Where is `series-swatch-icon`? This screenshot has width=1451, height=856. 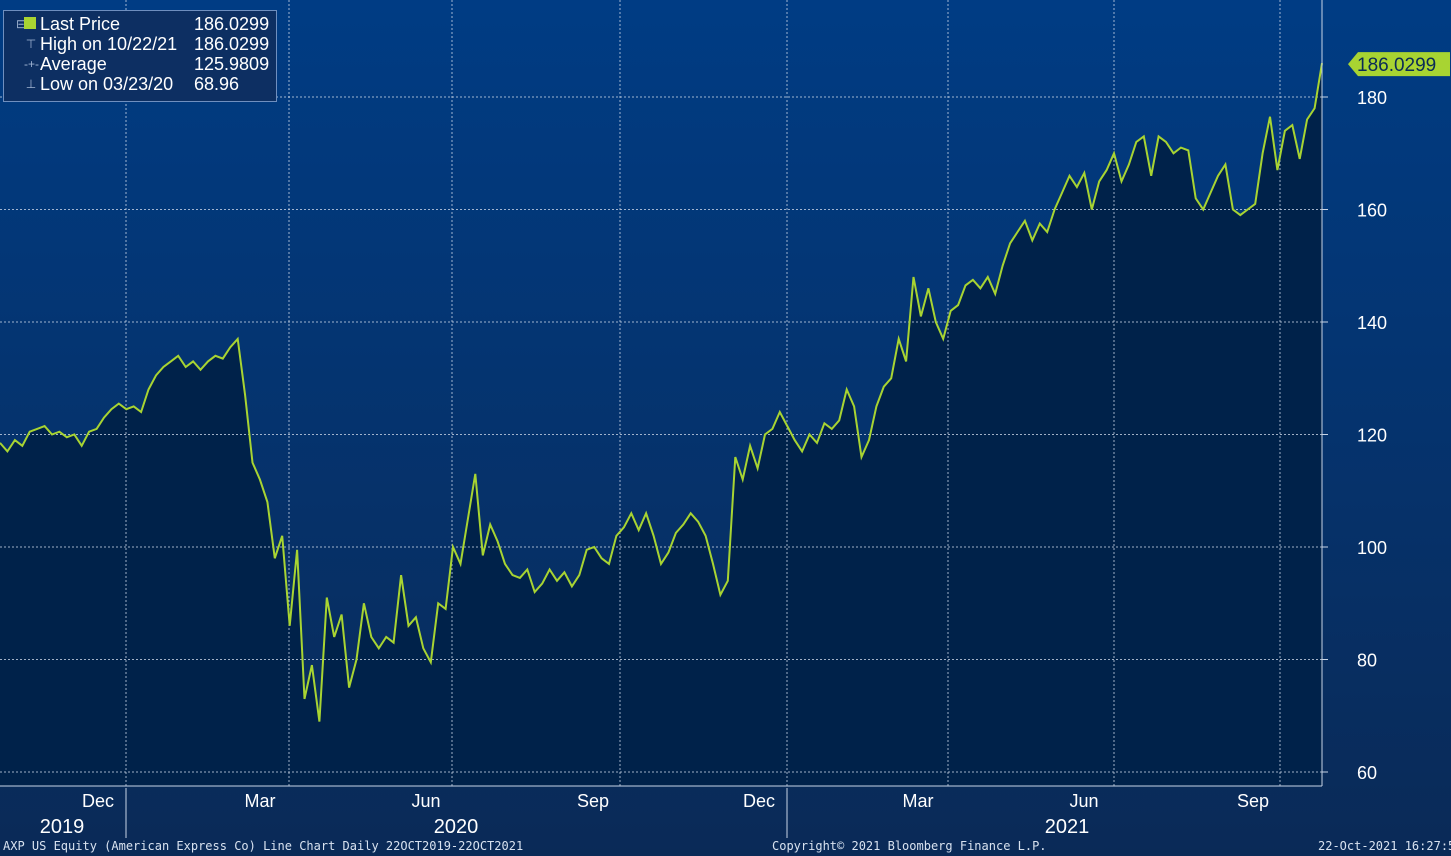
series-swatch-icon is located at coordinates (30, 23).